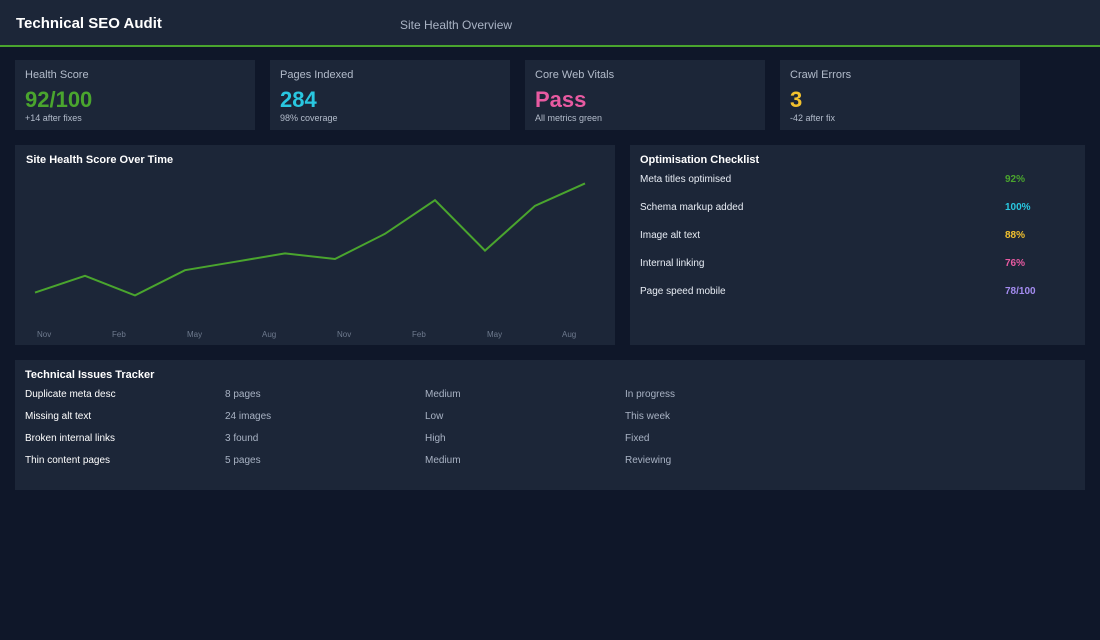 The width and height of the screenshot is (1100, 640). What do you see at coordinates (89, 23) in the screenshot?
I see `app-title: Technical SEO Audit` at bounding box center [89, 23].